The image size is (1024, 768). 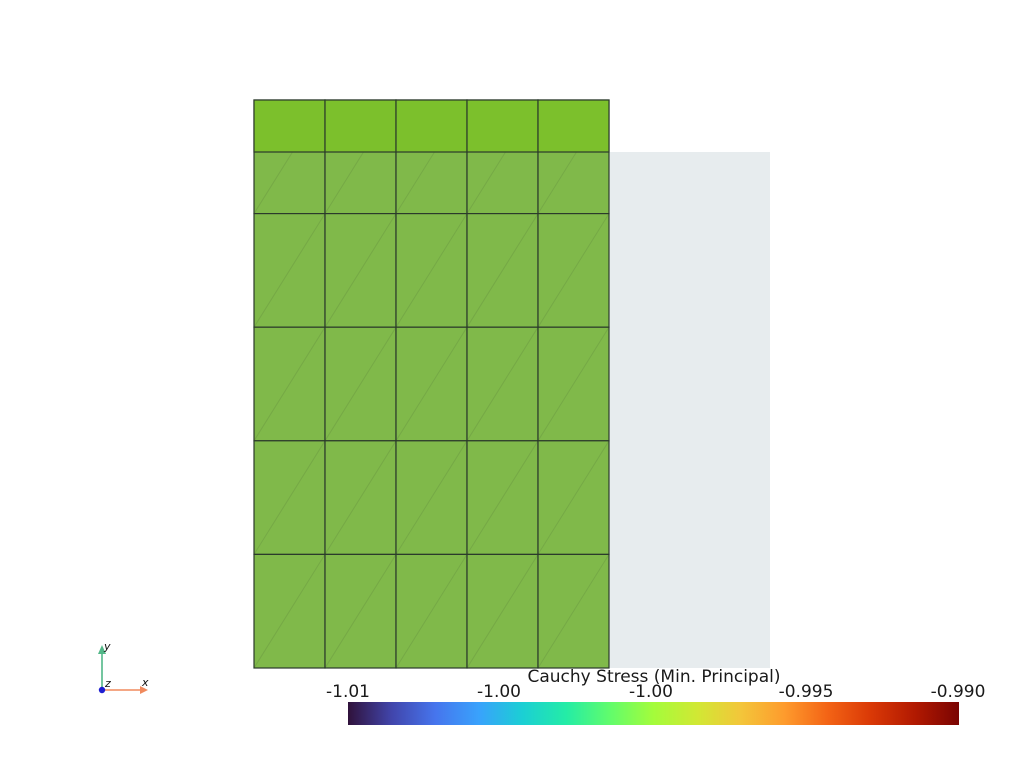 I want to click on orientation-axes: x y z, so click(x=123, y=667).